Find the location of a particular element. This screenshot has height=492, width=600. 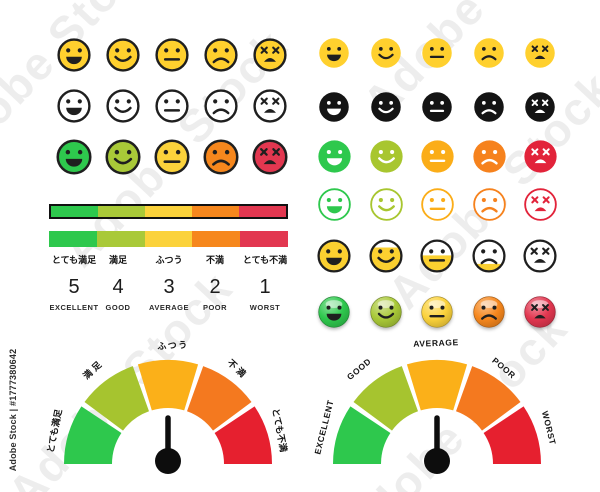

scale-label-en: GOOD is located at coordinates (118, 307).